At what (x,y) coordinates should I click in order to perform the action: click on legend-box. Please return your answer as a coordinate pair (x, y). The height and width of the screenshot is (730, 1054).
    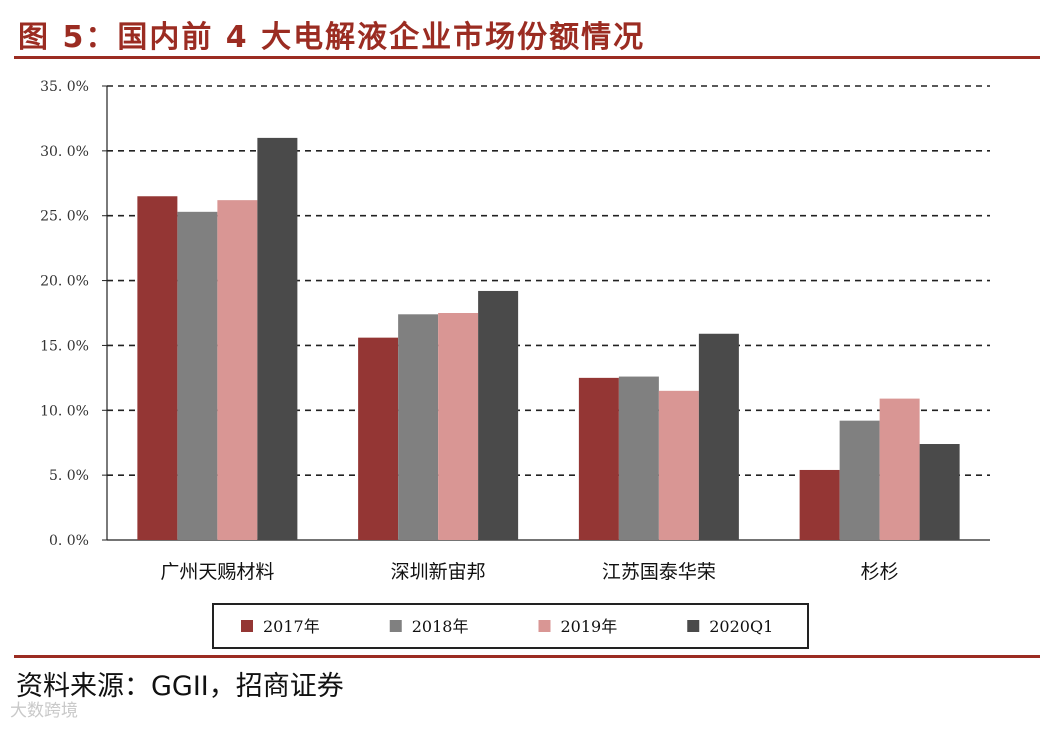
    Looking at the image, I should click on (510, 626).